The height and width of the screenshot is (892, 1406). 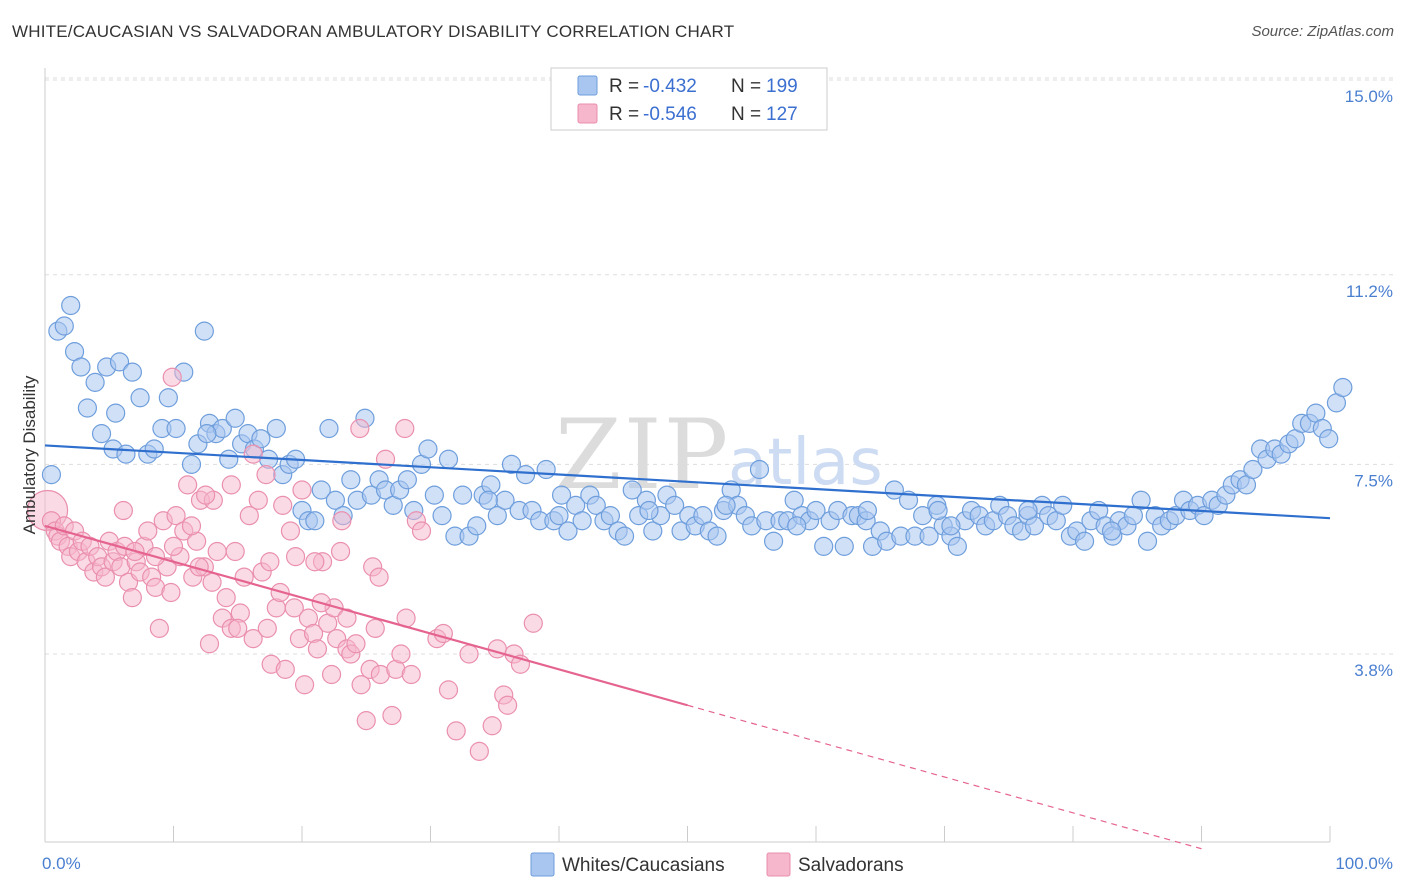 What do you see at coordinates (366, 615) in the screenshot?
I see `trend-line-salvadorans` at bounding box center [366, 615].